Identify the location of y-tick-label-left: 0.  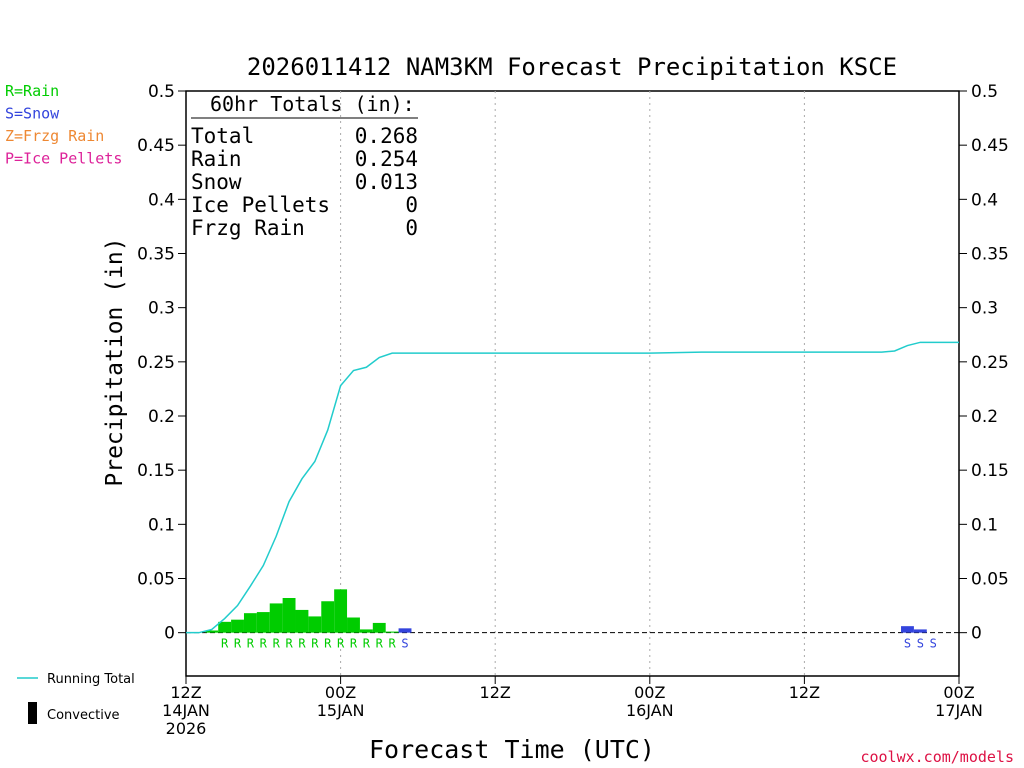
(169, 634).